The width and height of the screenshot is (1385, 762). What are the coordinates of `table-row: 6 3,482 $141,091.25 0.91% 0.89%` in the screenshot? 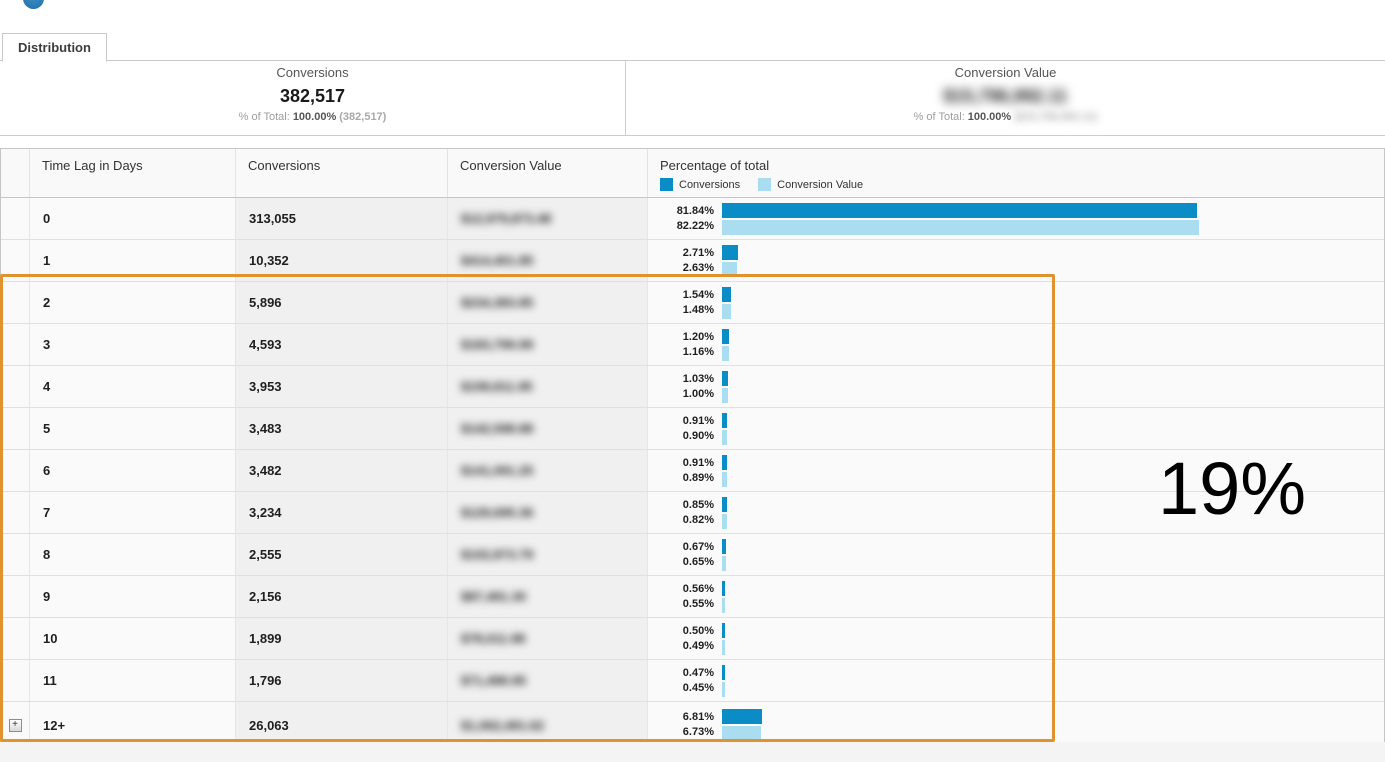 It's located at (692, 470).